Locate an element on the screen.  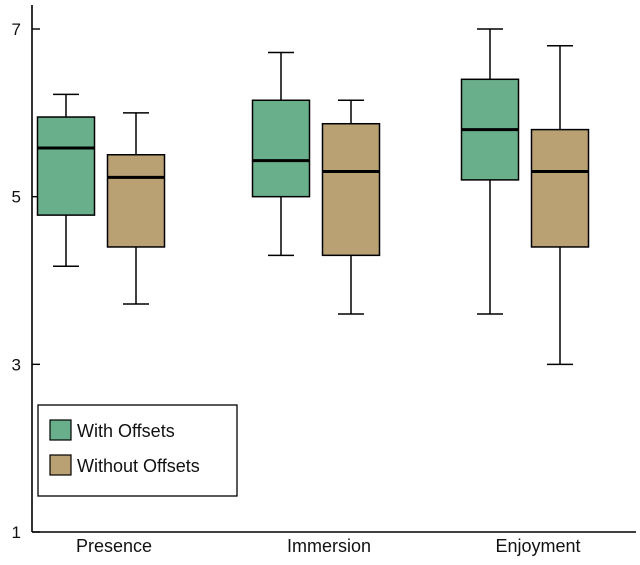
y-tick-label: 1 is located at coordinates (16, 532).